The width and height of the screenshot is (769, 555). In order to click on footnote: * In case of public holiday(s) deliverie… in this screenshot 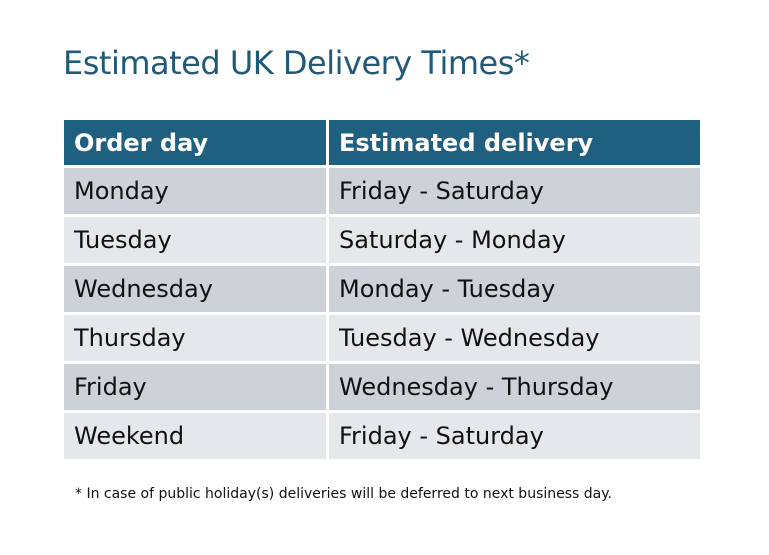, I will do `click(343, 494)`.